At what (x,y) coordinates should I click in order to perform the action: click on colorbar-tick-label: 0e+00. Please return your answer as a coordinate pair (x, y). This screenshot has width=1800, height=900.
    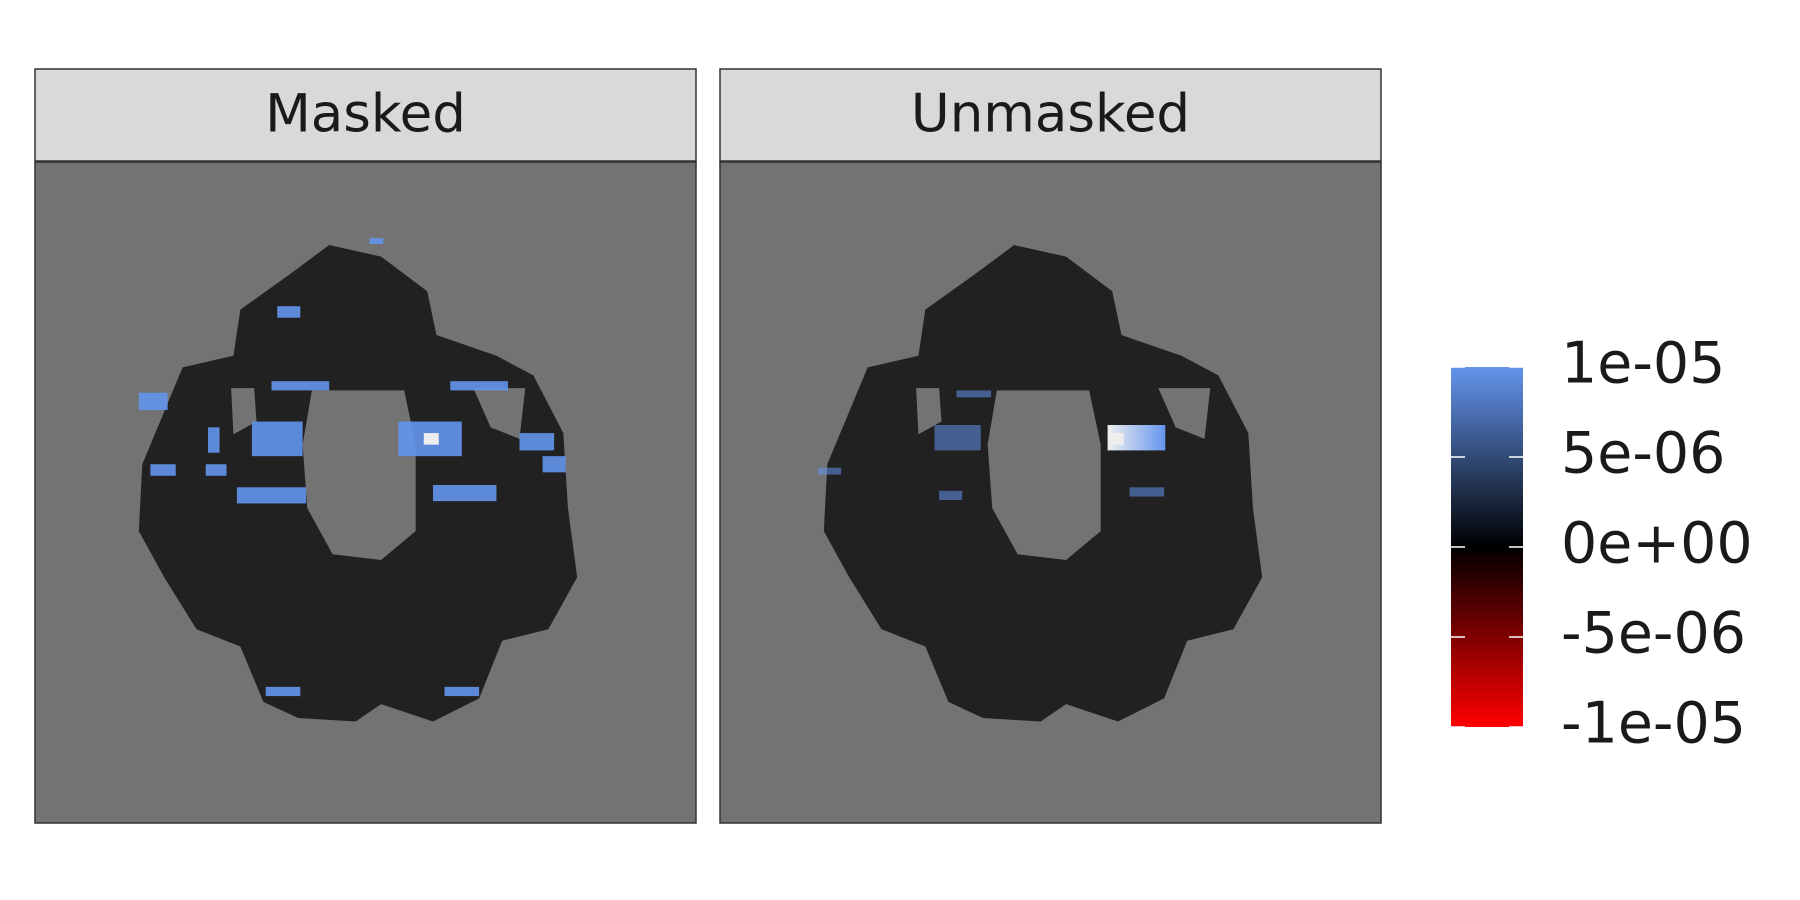
    Looking at the image, I should click on (1657, 544).